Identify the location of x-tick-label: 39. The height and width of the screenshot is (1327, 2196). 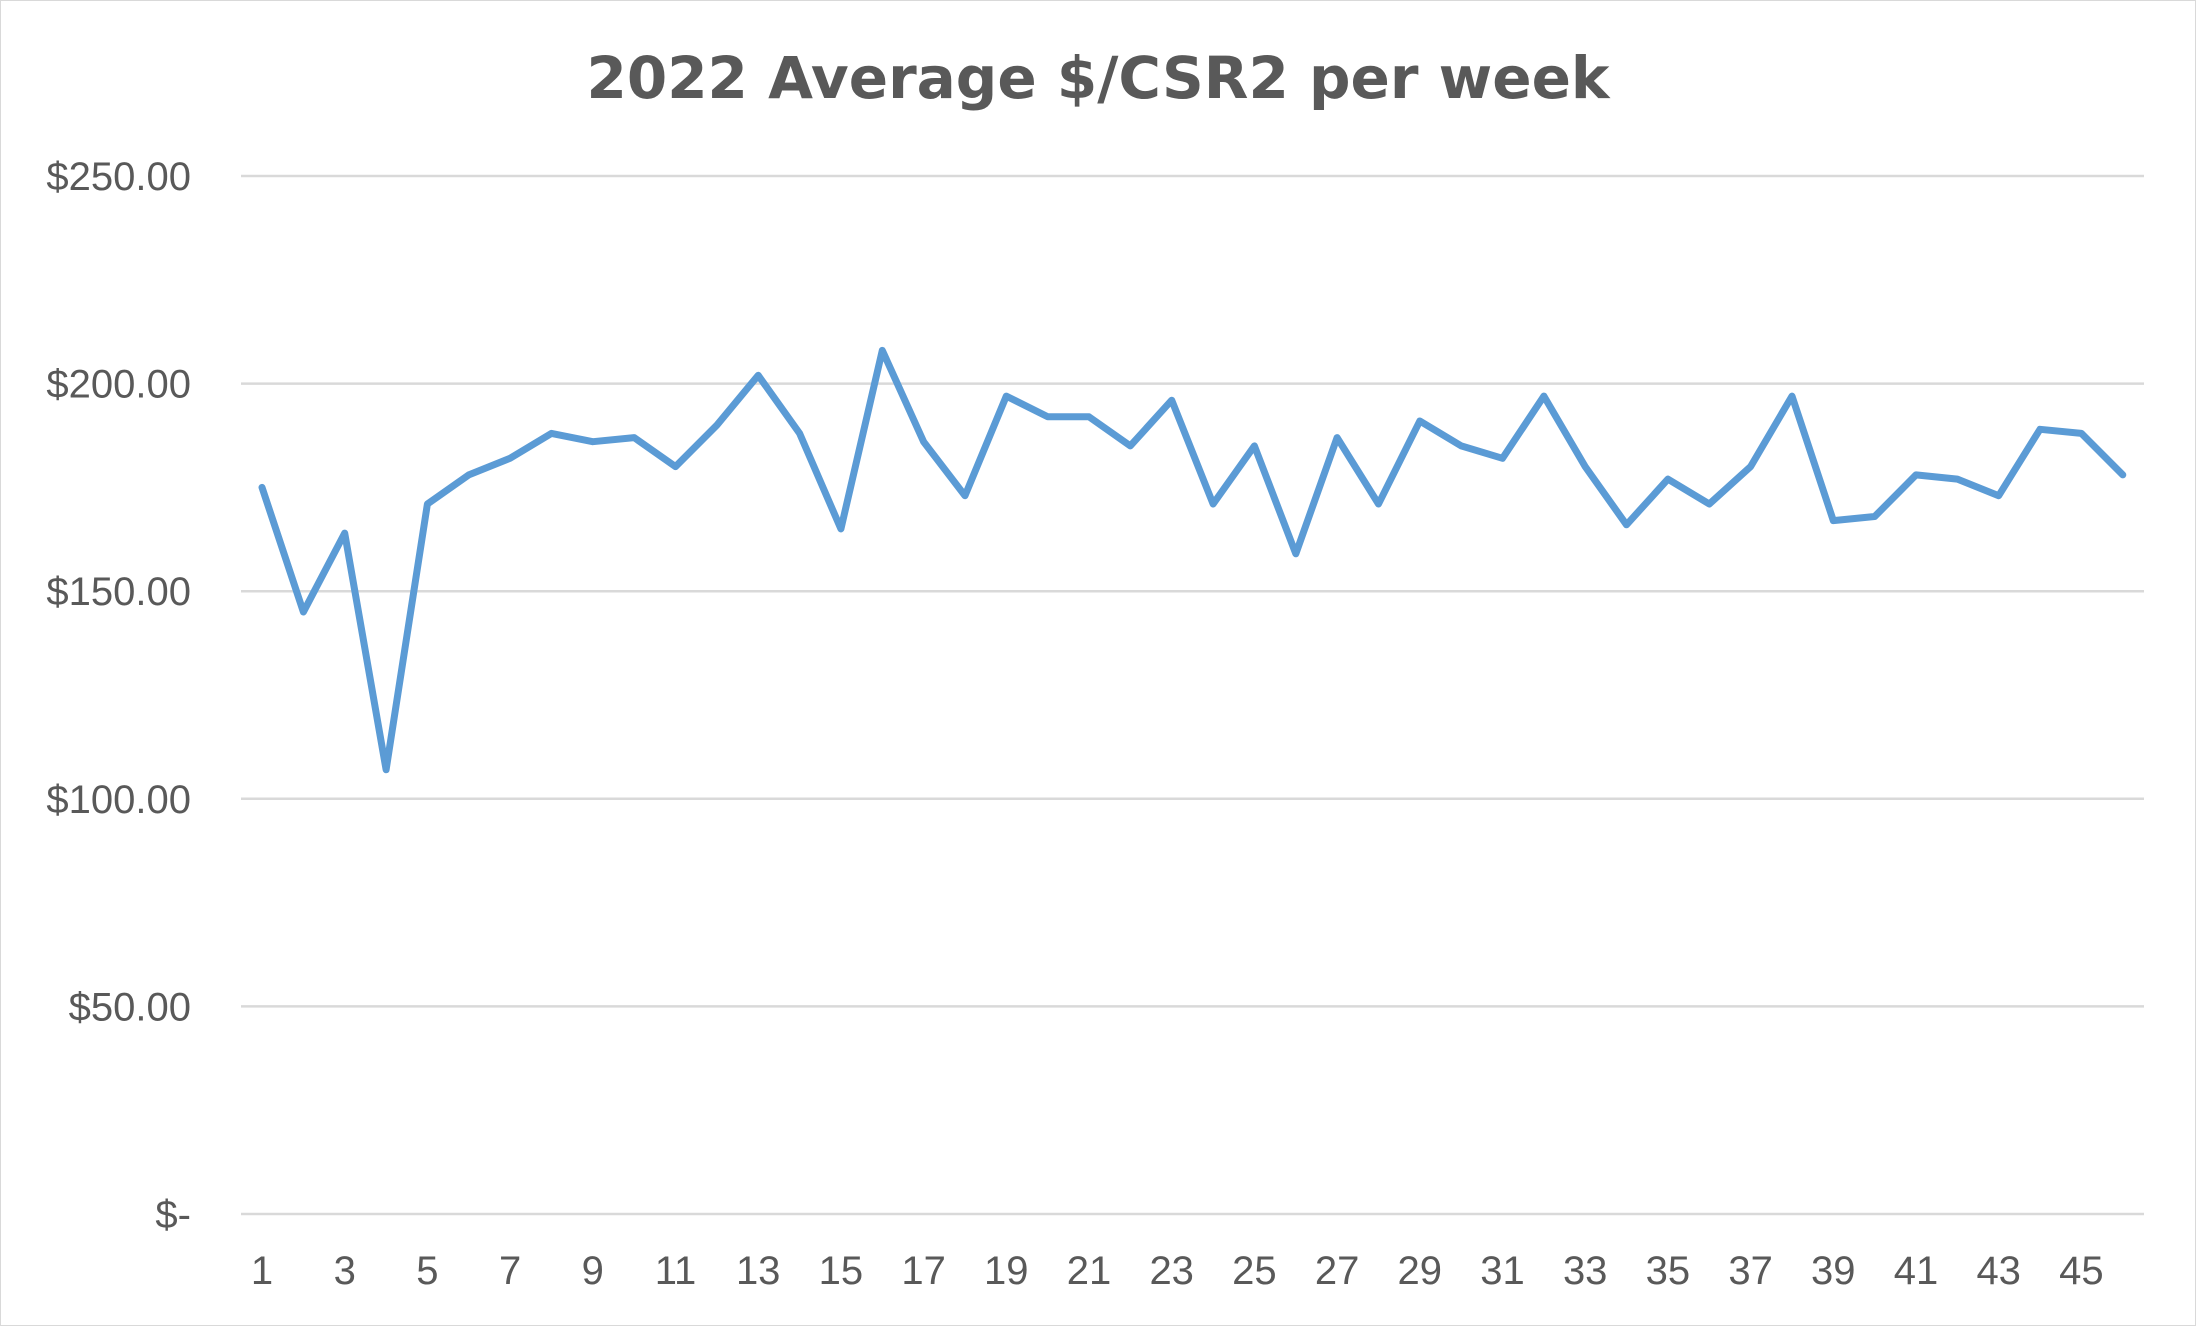
(1833, 1271).